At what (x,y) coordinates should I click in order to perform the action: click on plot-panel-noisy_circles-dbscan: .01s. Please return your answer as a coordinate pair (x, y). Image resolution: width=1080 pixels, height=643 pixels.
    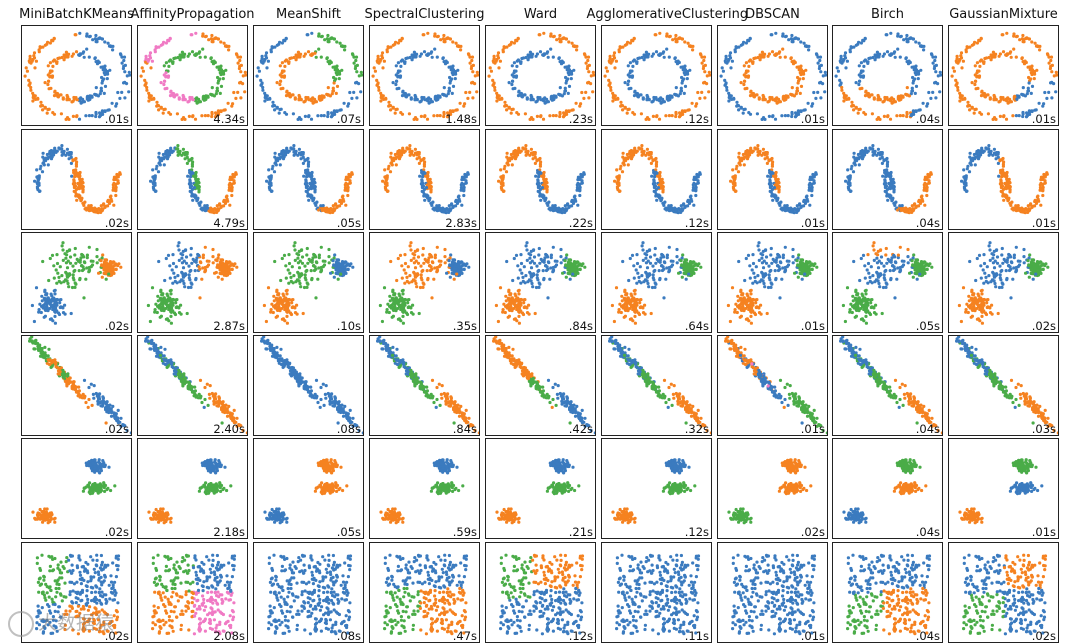
    Looking at the image, I should click on (772, 75).